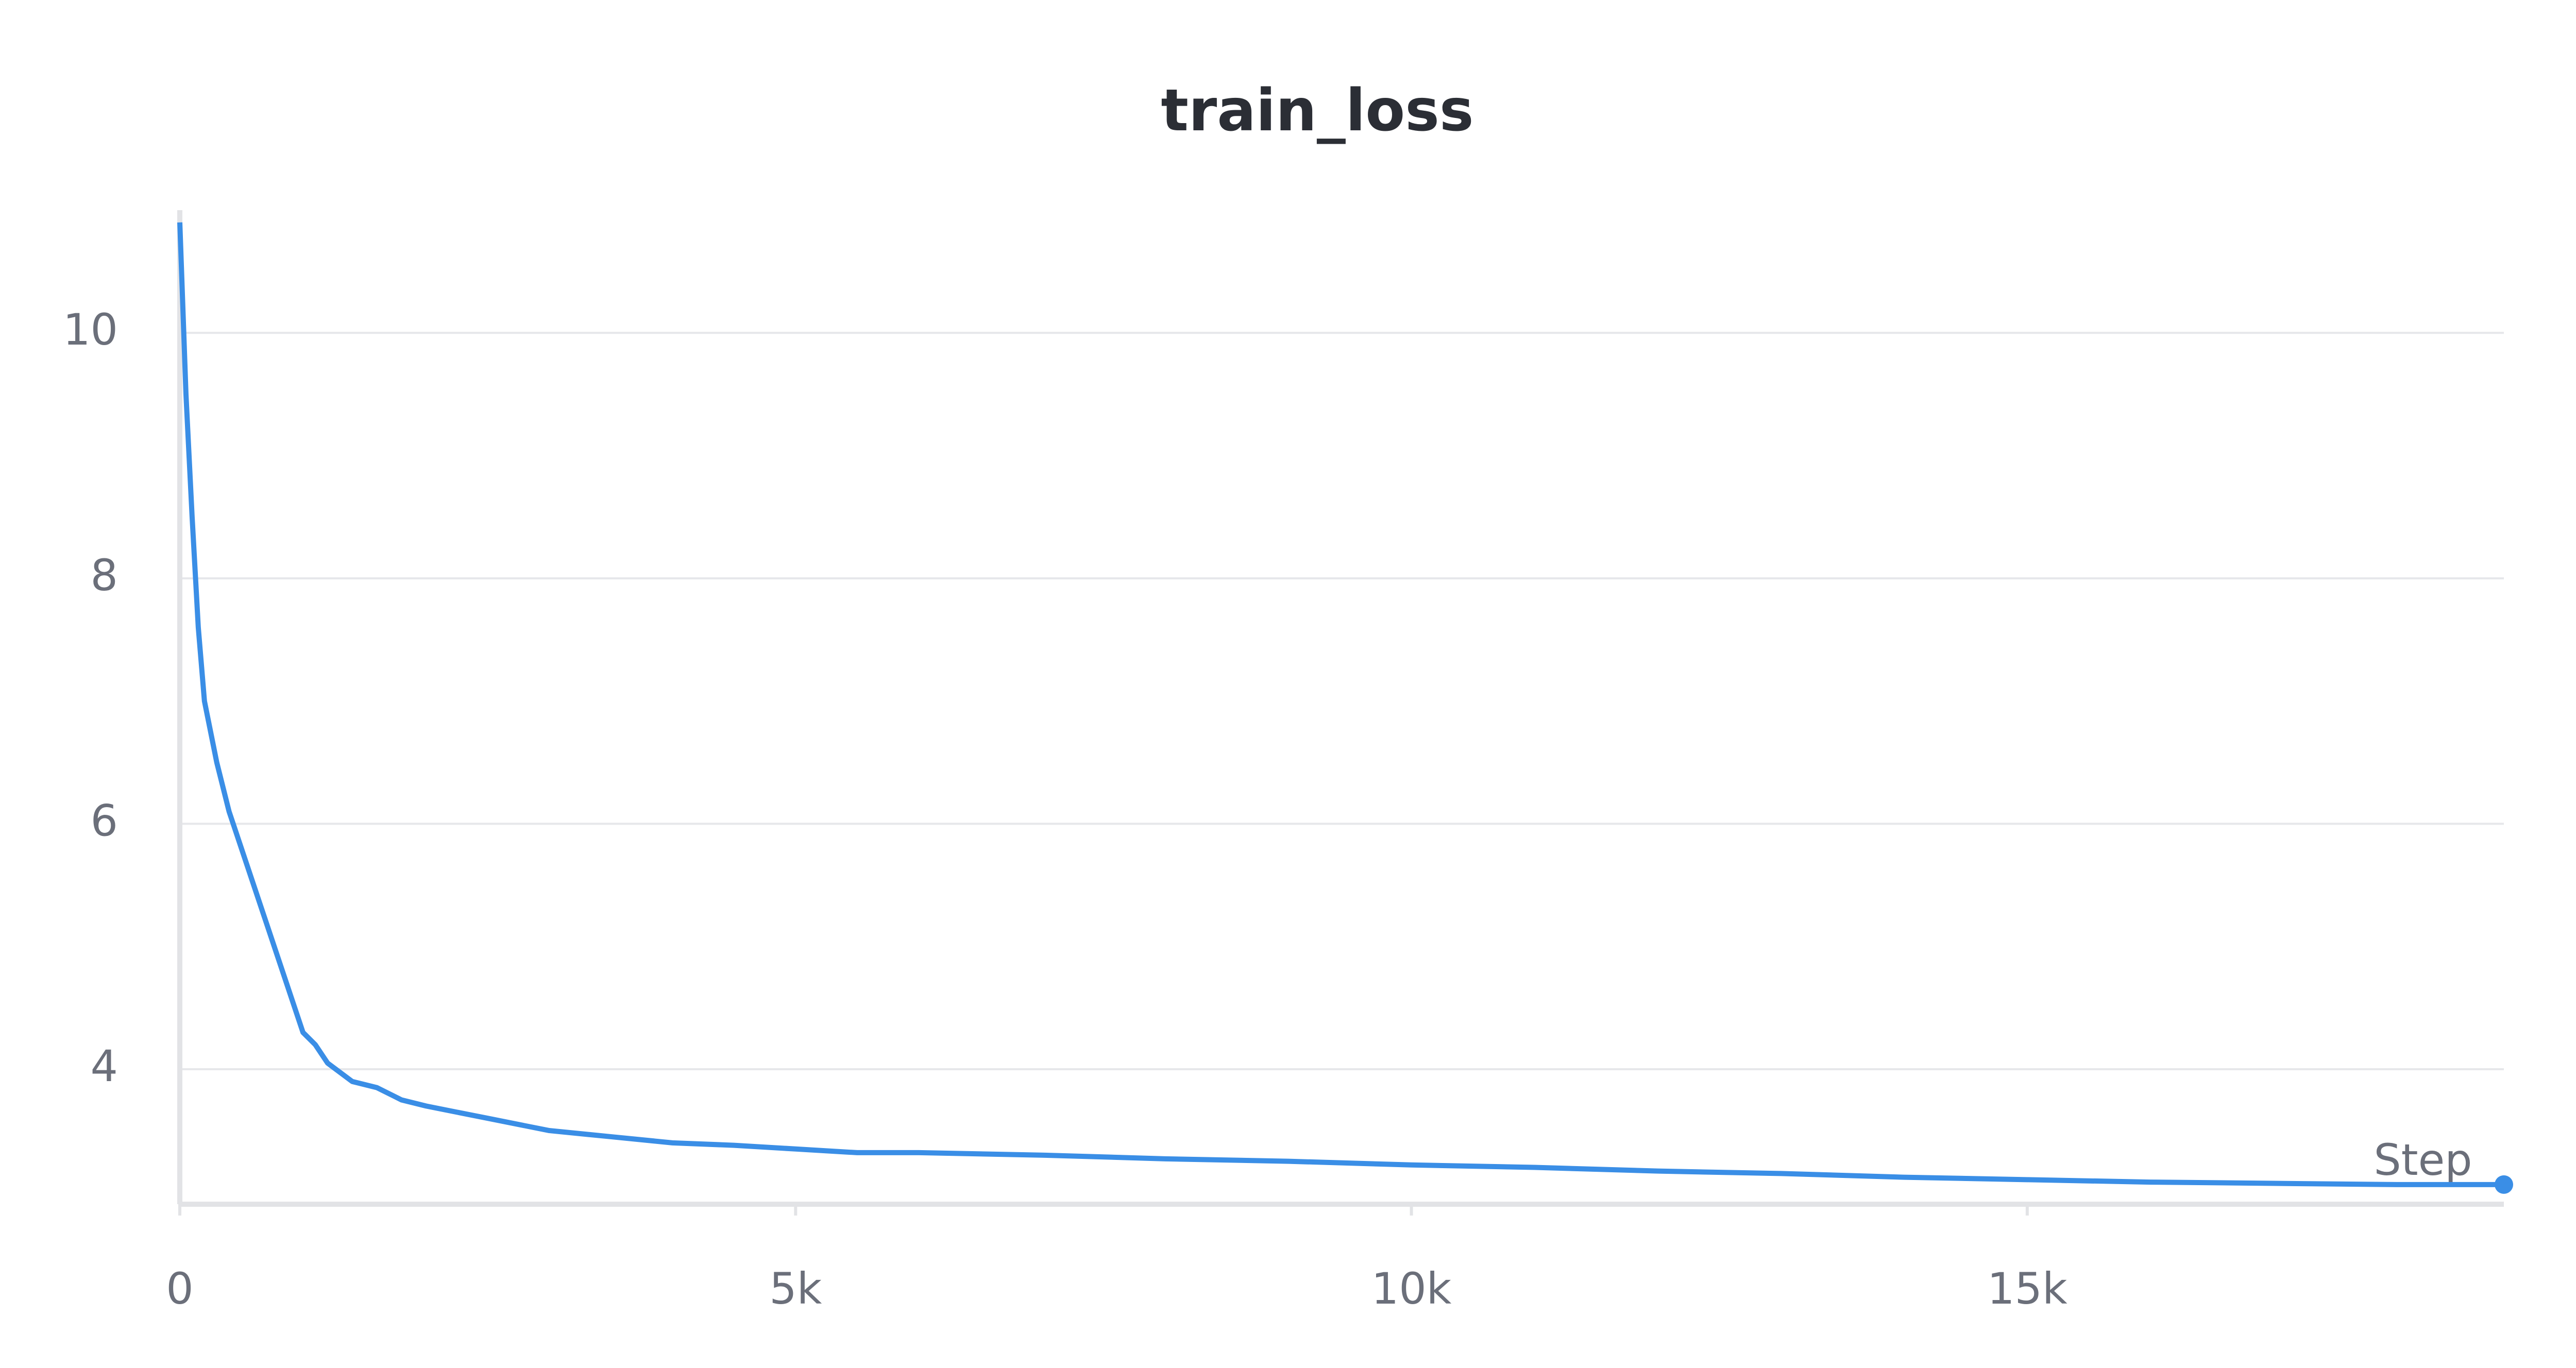 Image resolution: width=2576 pixels, height=1368 pixels. I want to click on x-tick-label: 0, so click(180, 1288).